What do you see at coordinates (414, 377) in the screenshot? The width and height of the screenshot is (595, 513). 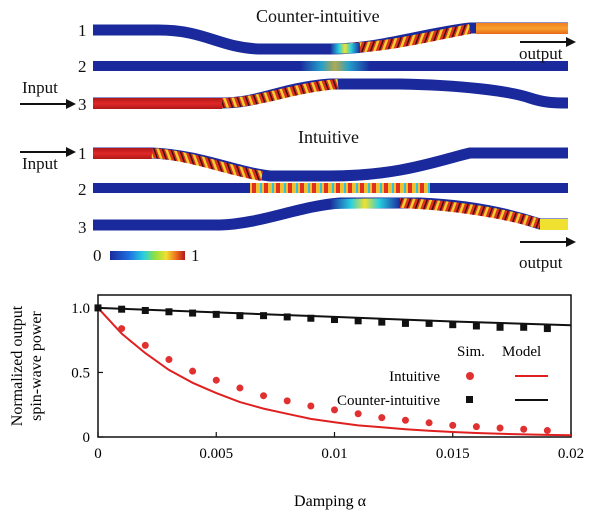 I see `legend-label-intuitive: Intuitive` at bounding box center [414, 377].